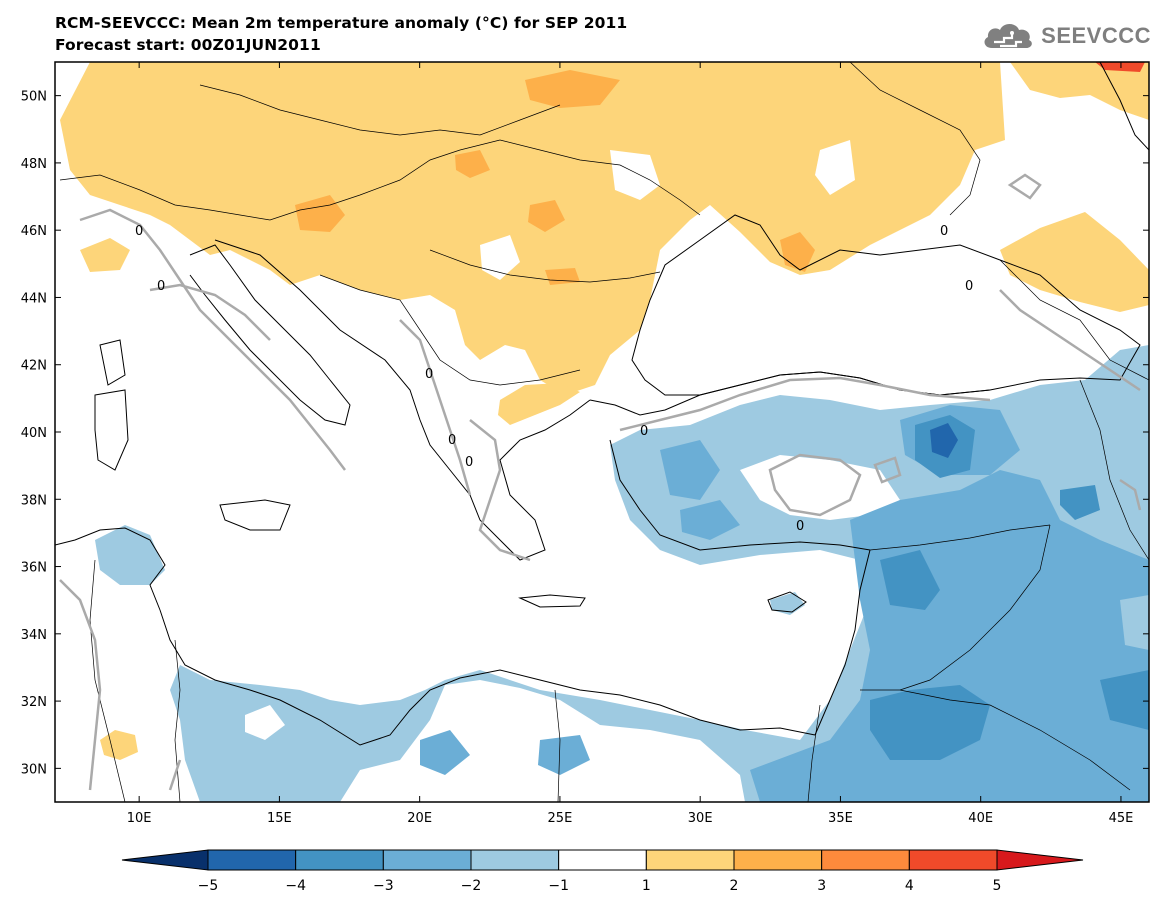  I want to click on coastline-italy, so click(270, 335).